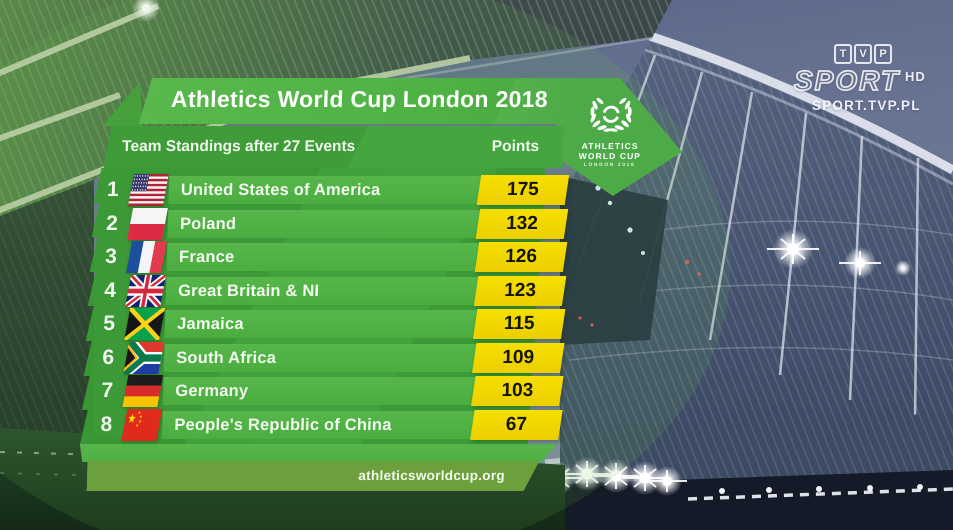 Image resolution: width=953 pixels, height=530 pixels. Describe the element at coordinates (238, 146) in the screenshot. I see `subtitle-label: Team Standings after 27 Events` at that location.